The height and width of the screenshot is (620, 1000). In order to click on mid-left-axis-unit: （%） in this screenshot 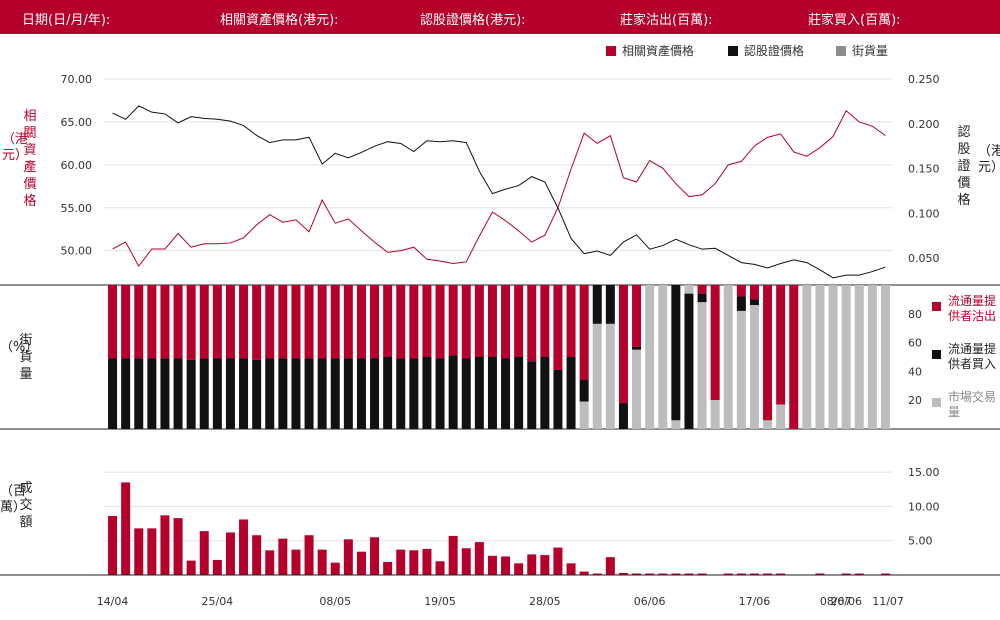, I will do `click(19, 347)`.